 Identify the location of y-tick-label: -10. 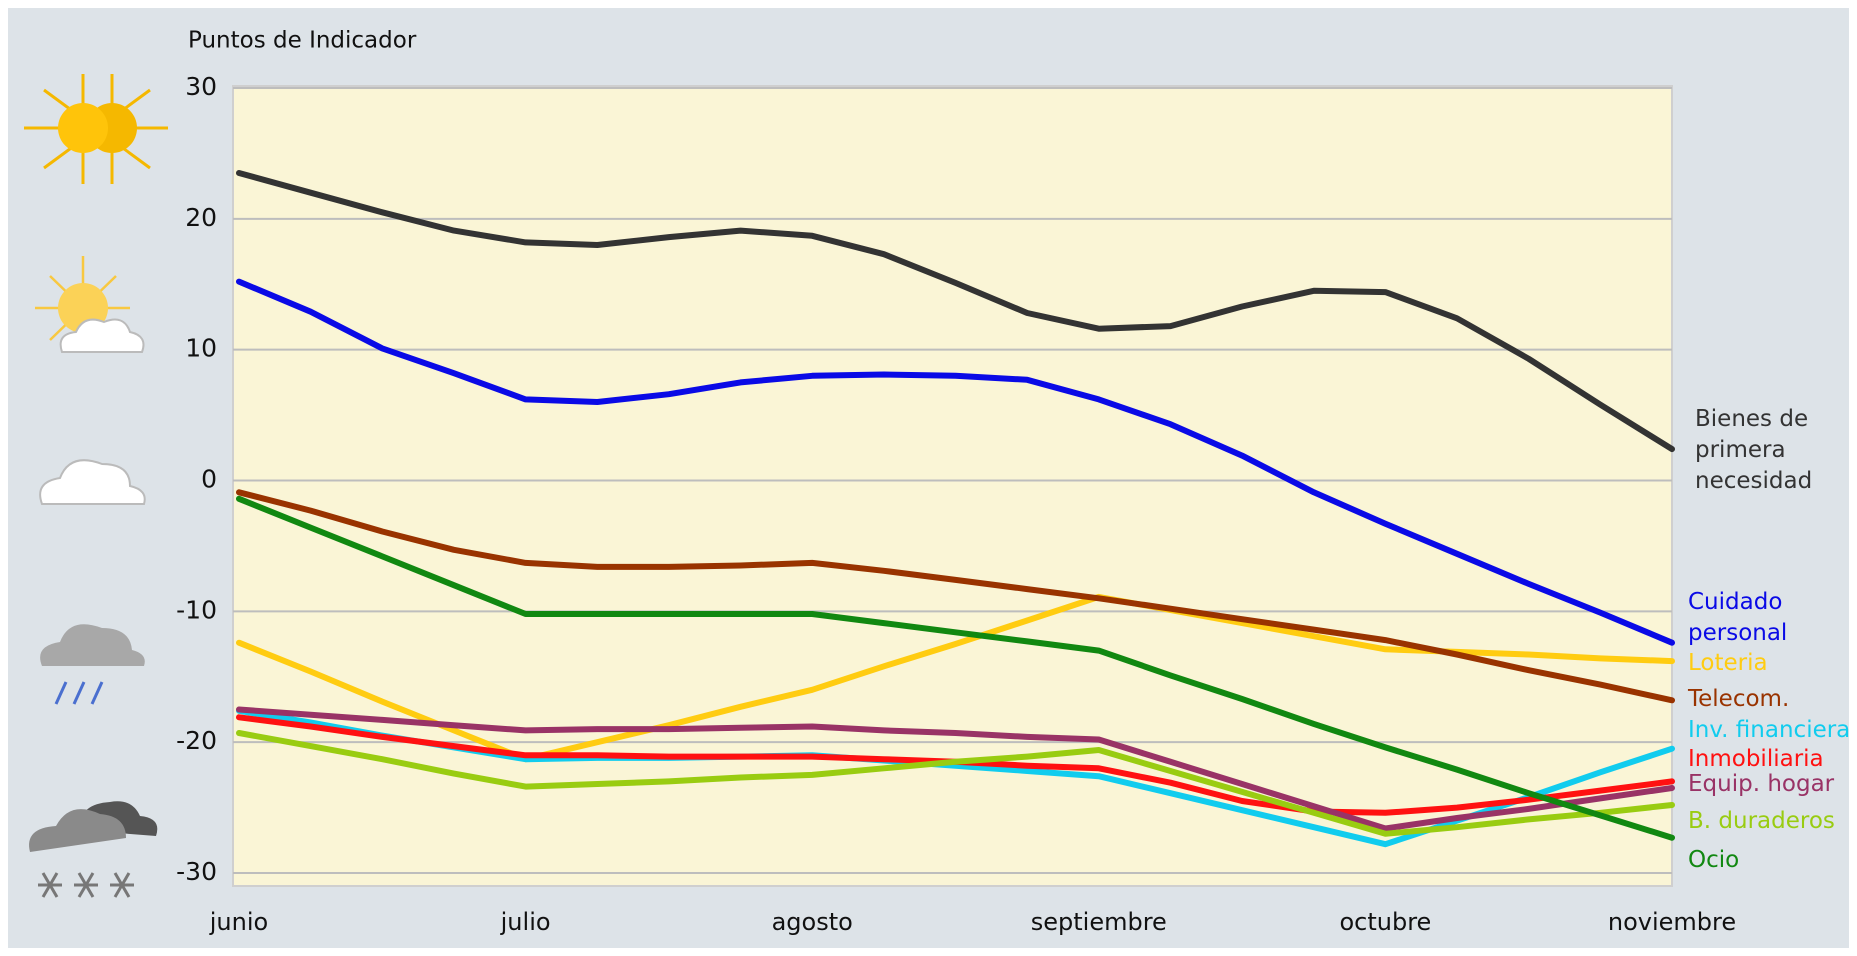
(196, 609).